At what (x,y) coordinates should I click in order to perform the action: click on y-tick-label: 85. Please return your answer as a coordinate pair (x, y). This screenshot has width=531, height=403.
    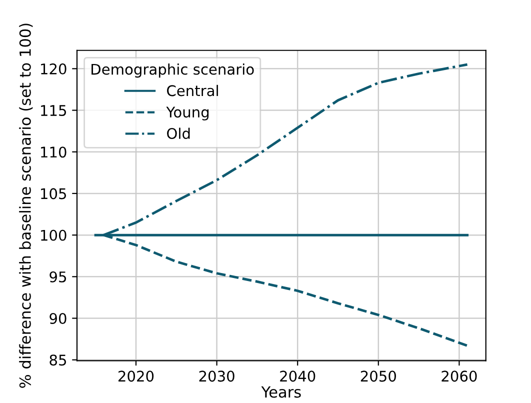
    Looking at the image, I should click on (58, 360).